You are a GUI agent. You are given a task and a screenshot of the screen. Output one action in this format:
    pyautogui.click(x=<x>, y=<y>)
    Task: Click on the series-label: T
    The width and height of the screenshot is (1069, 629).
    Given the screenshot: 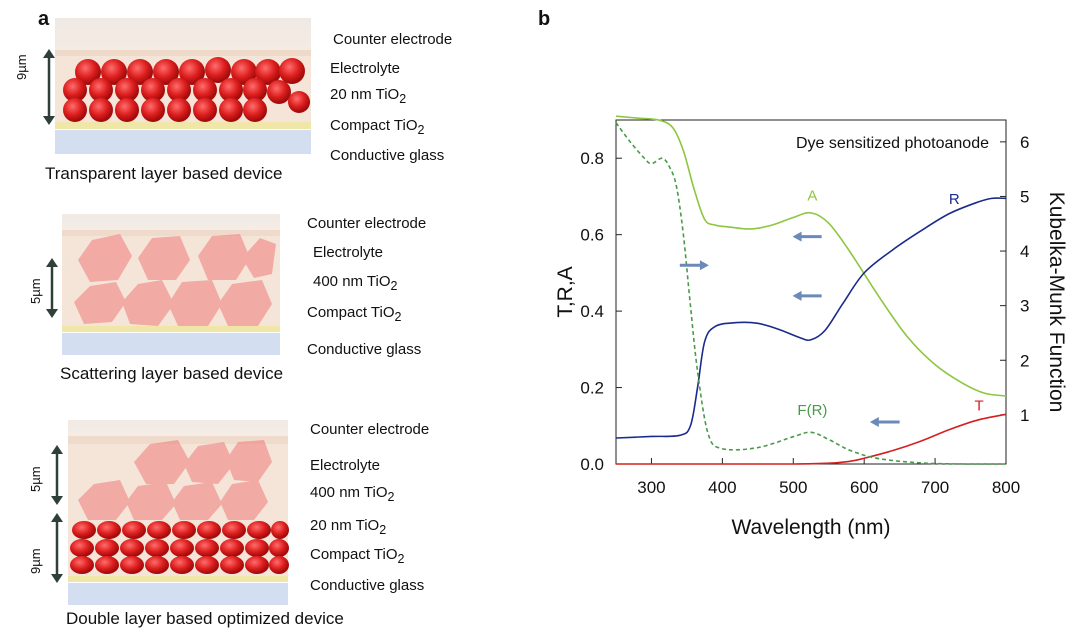 What is the action you would take?
    pyautogui.click(x=978, y=405)
    